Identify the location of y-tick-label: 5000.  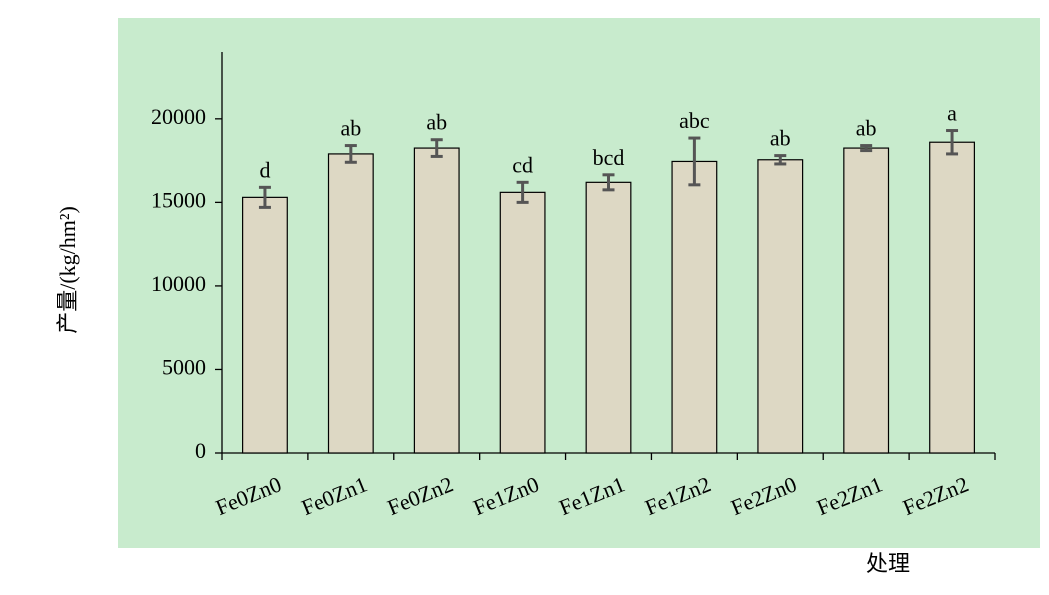
(184, 367).